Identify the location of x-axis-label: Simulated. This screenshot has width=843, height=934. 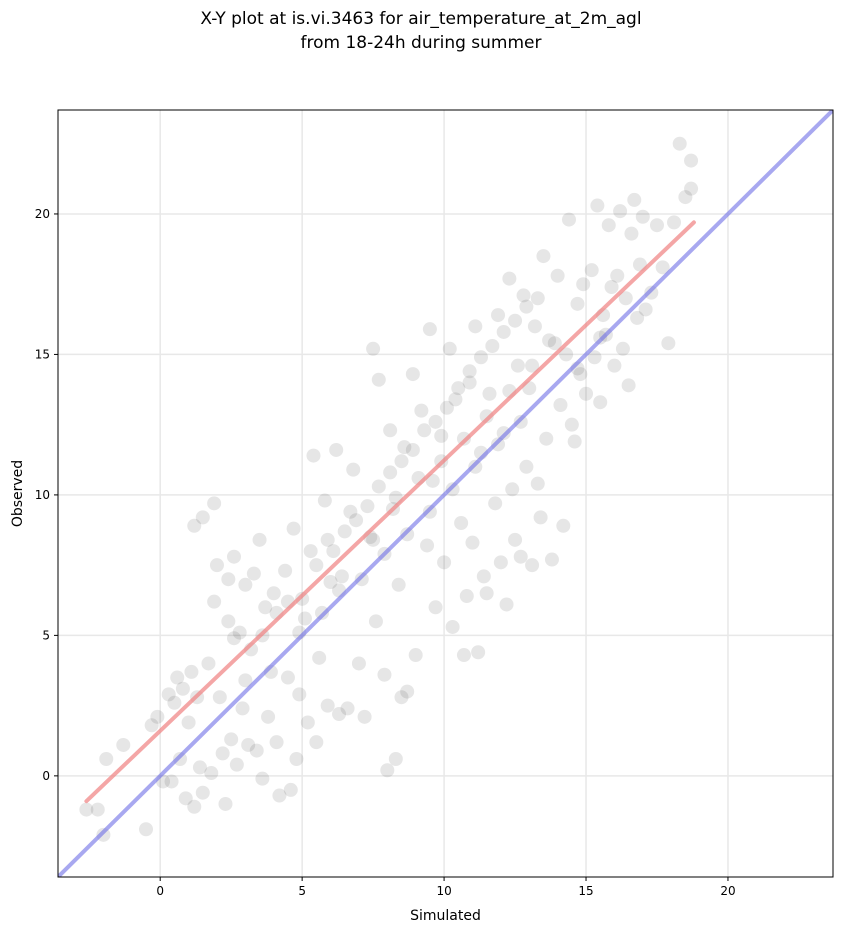
(445, 916).